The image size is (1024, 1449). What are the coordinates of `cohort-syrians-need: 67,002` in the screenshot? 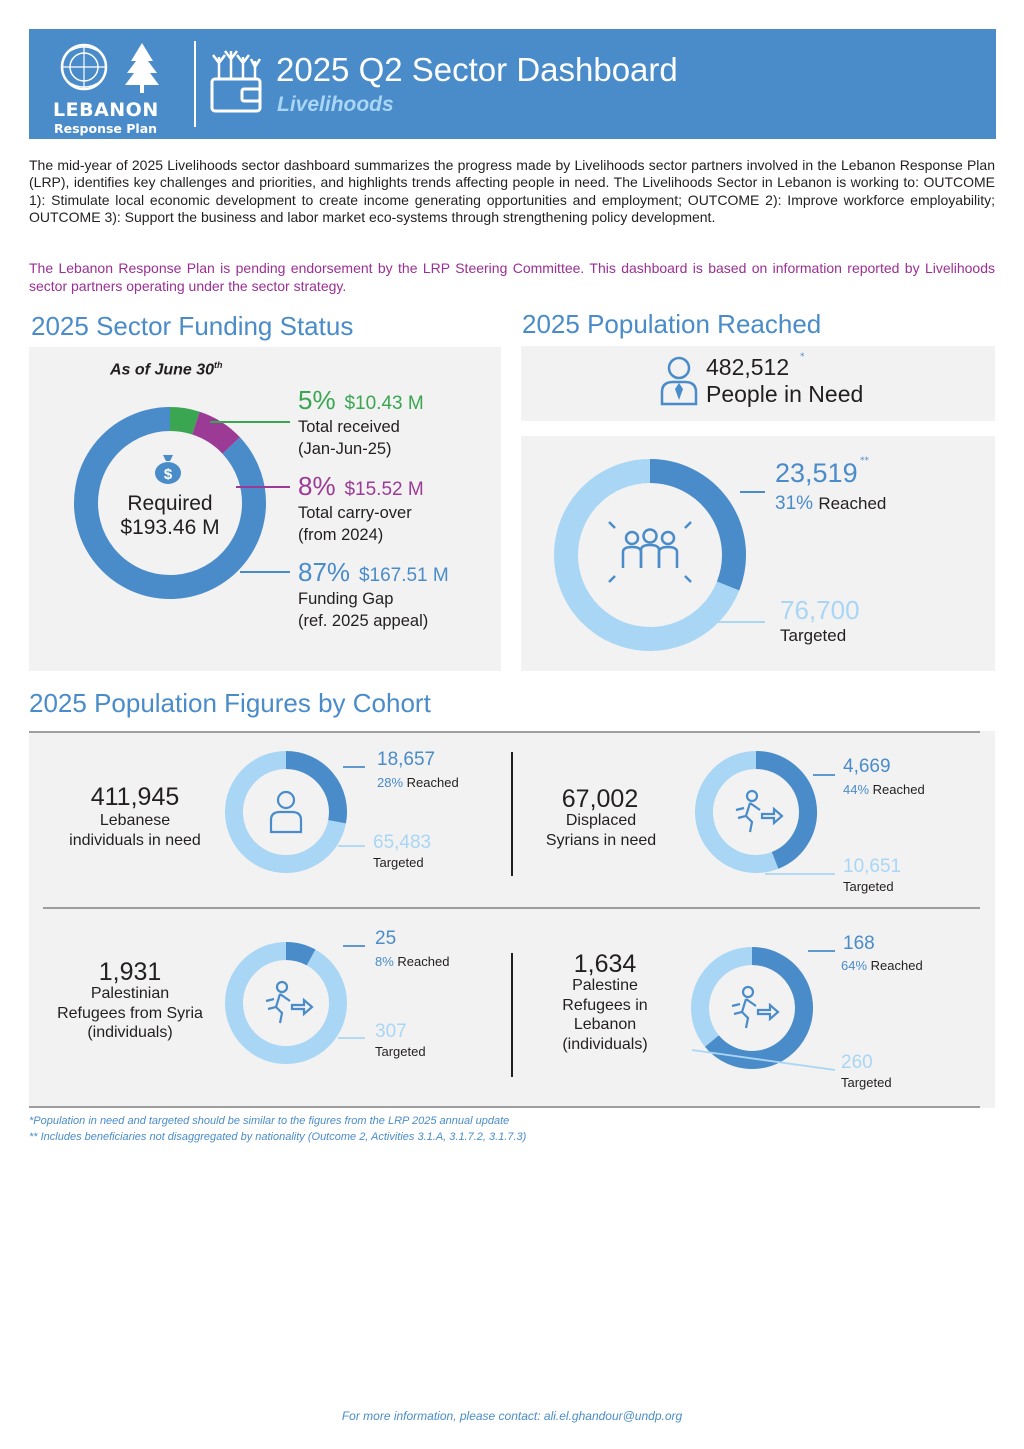 It's located at (600, 799).